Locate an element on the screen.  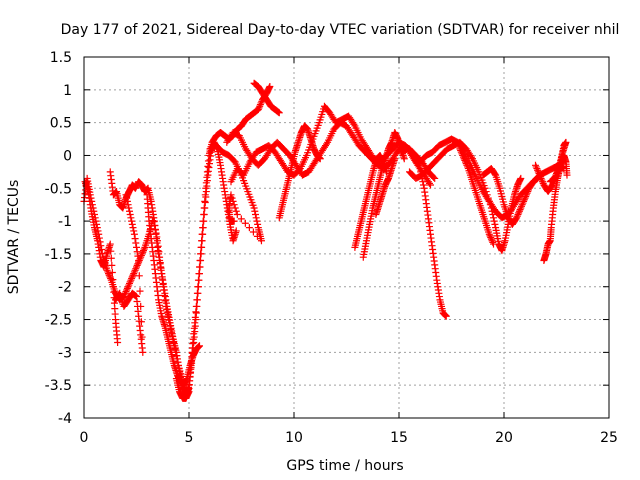
y-tick-label: -2 is located at coordinates (65, 288).